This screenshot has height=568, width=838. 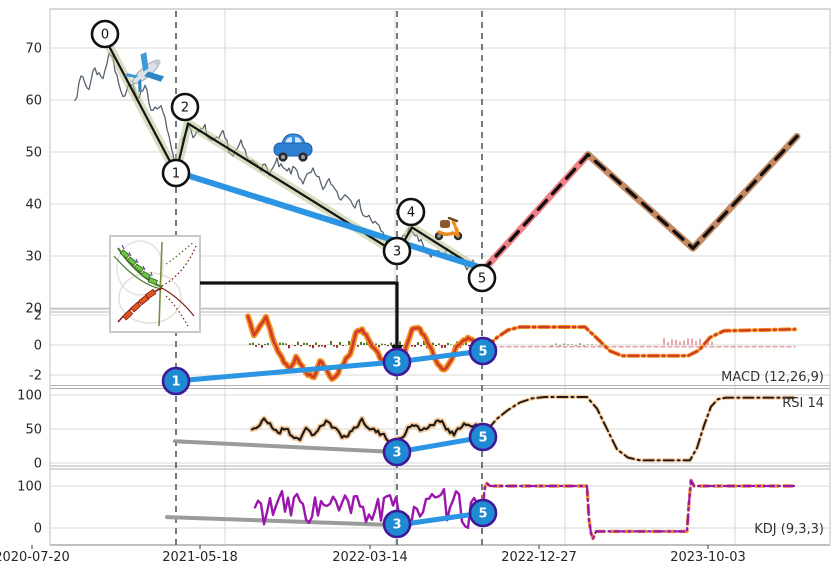 I want to click on kdj-line, so click(x=367, y=509).